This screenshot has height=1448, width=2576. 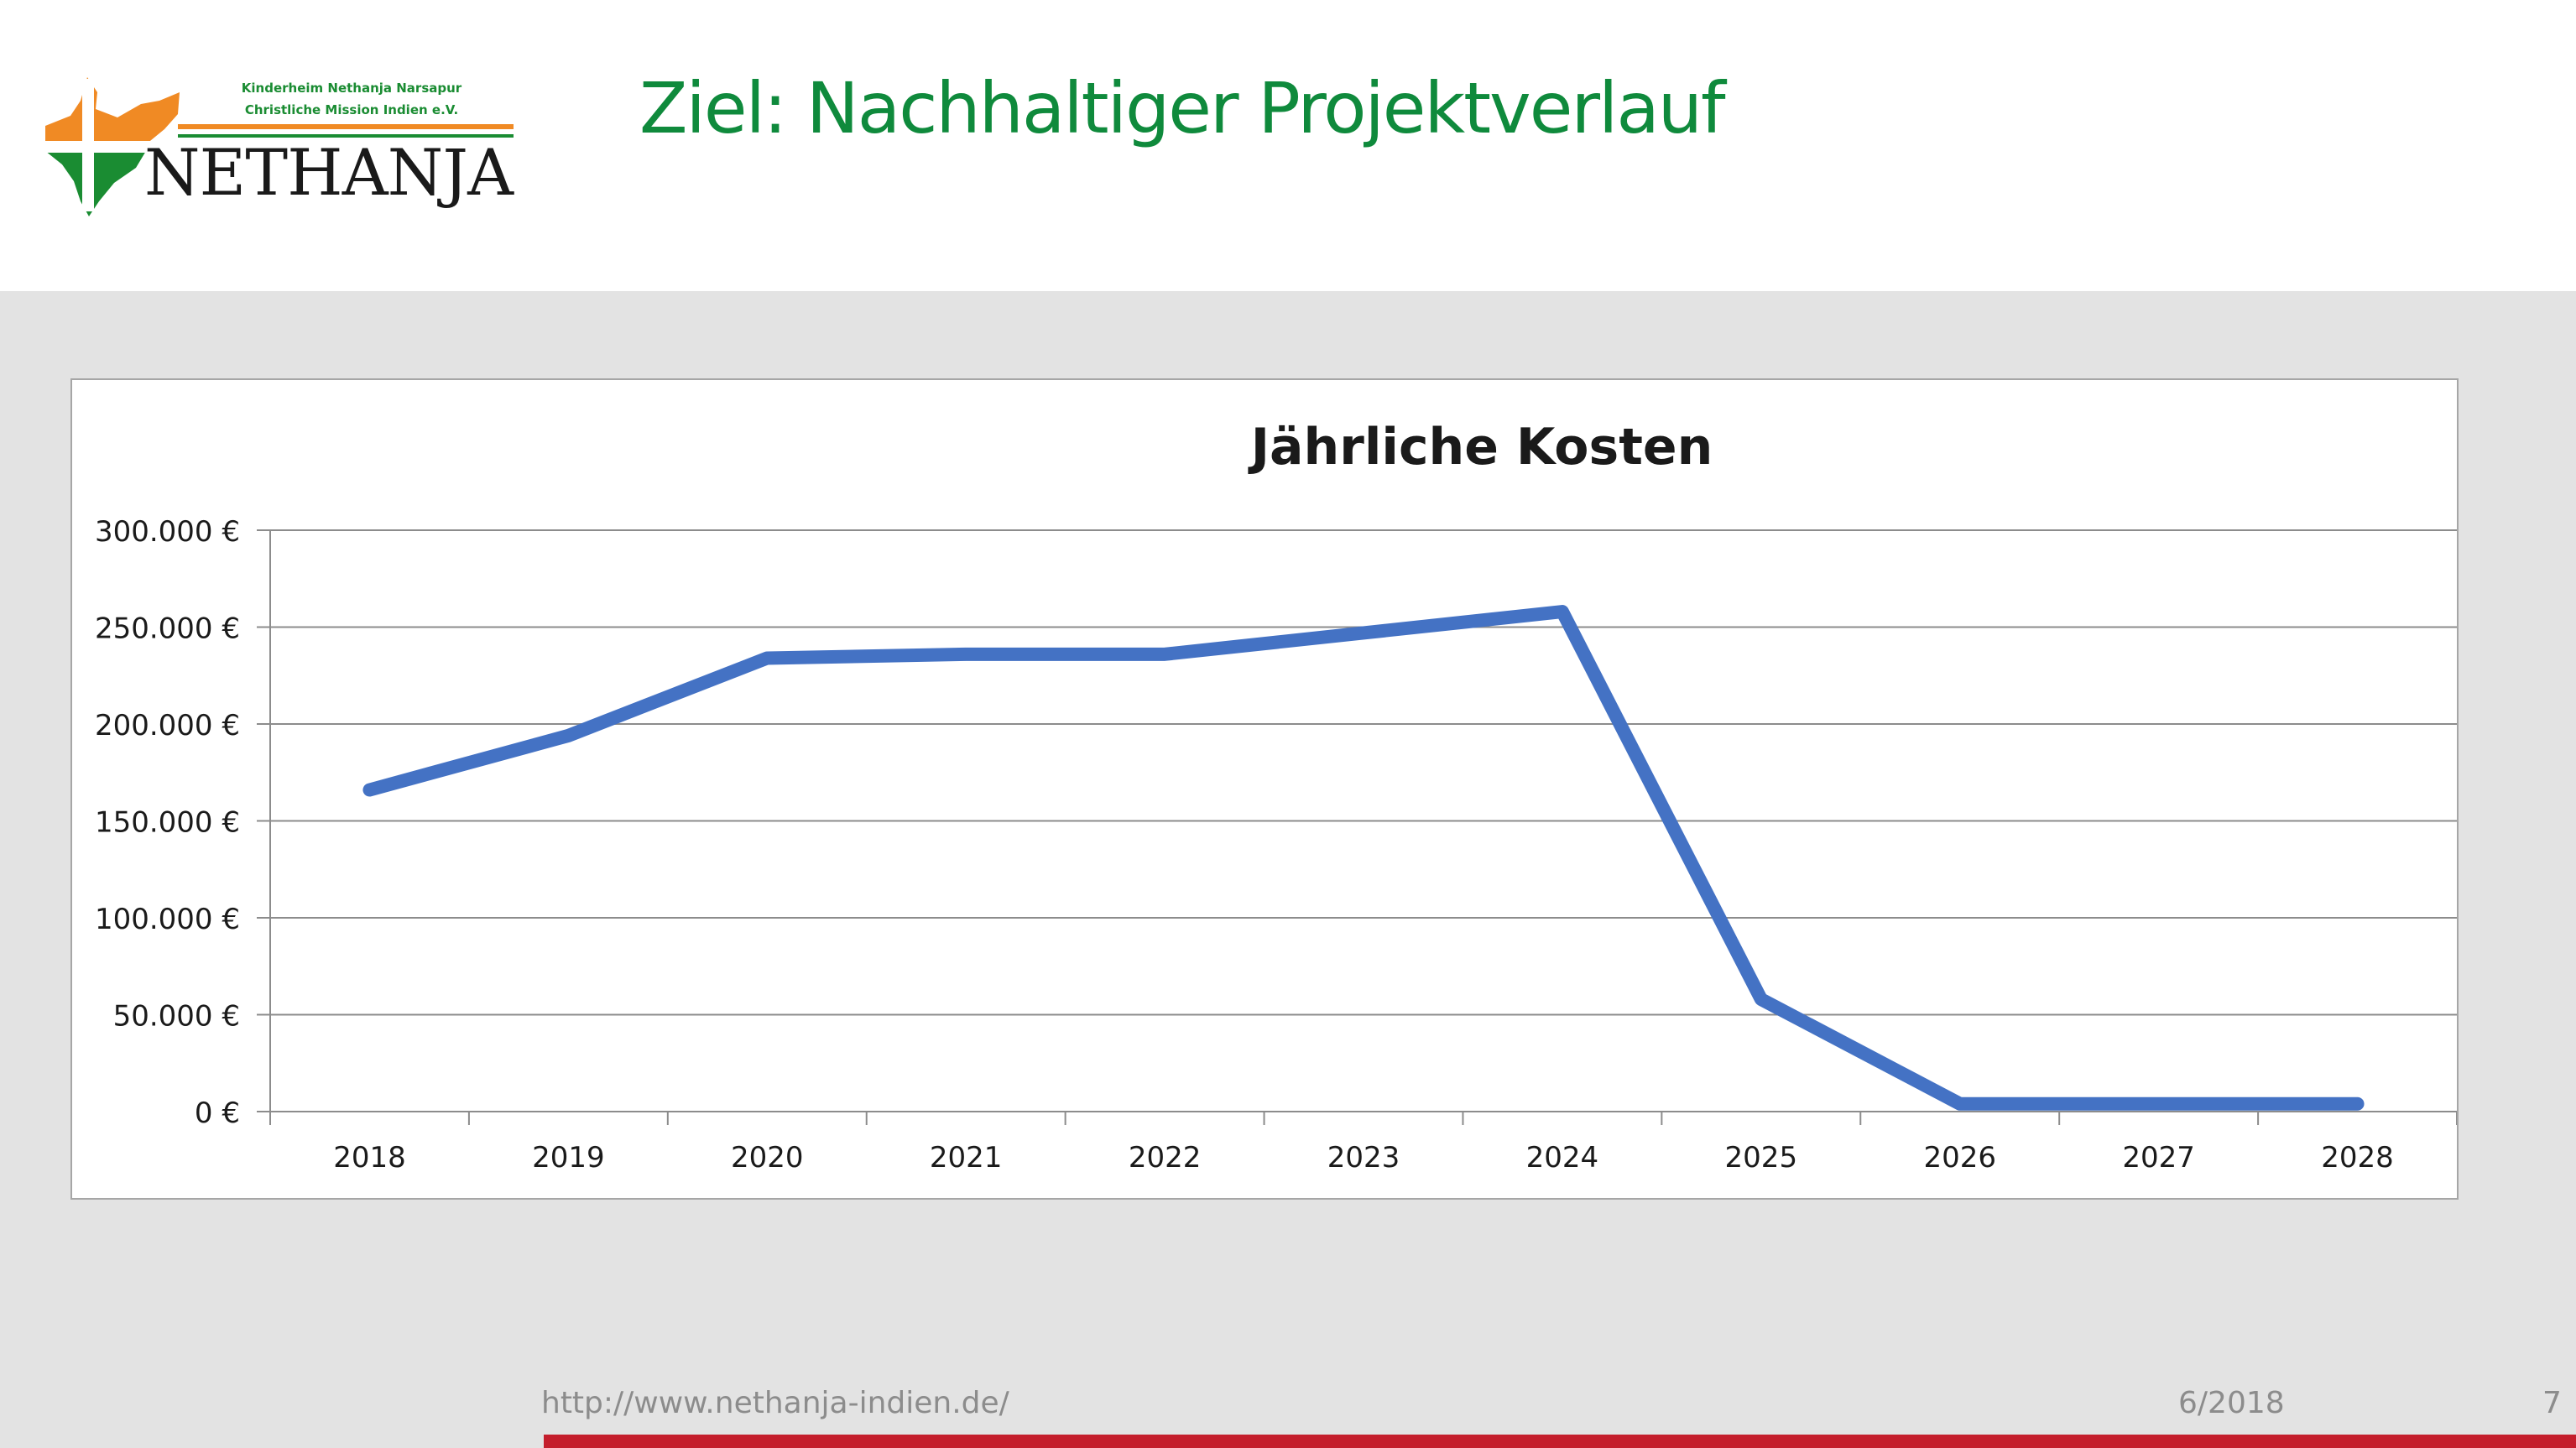 I want to click on india-map-green, so click(x=95, y=183).